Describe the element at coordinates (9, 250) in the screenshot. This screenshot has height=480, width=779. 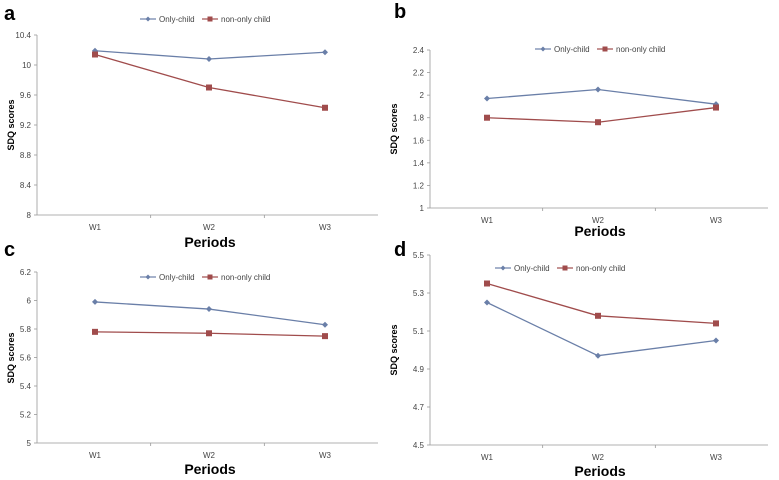
I see `panel-letter: c` at that location.